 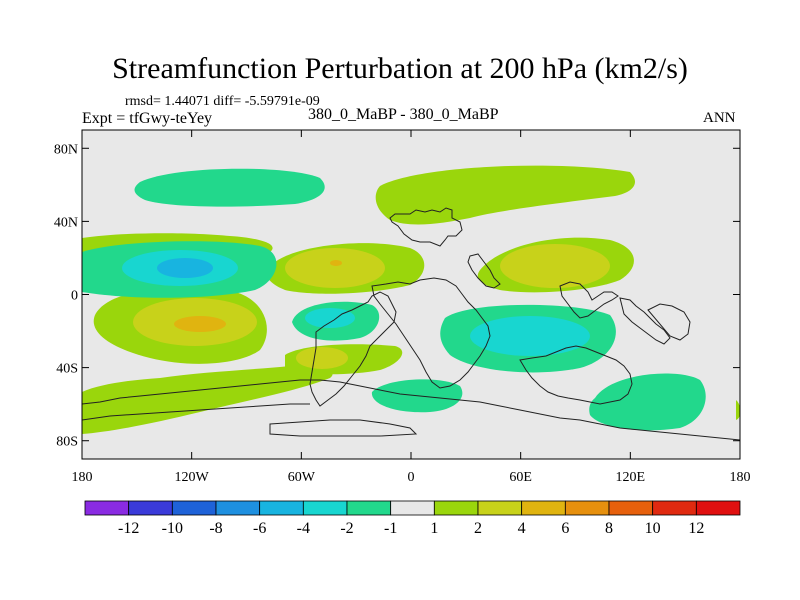 What do you see at coordinates (555, 266) in the screenshot?
I see `core-arabian-high` at bounding box center [555, 266].